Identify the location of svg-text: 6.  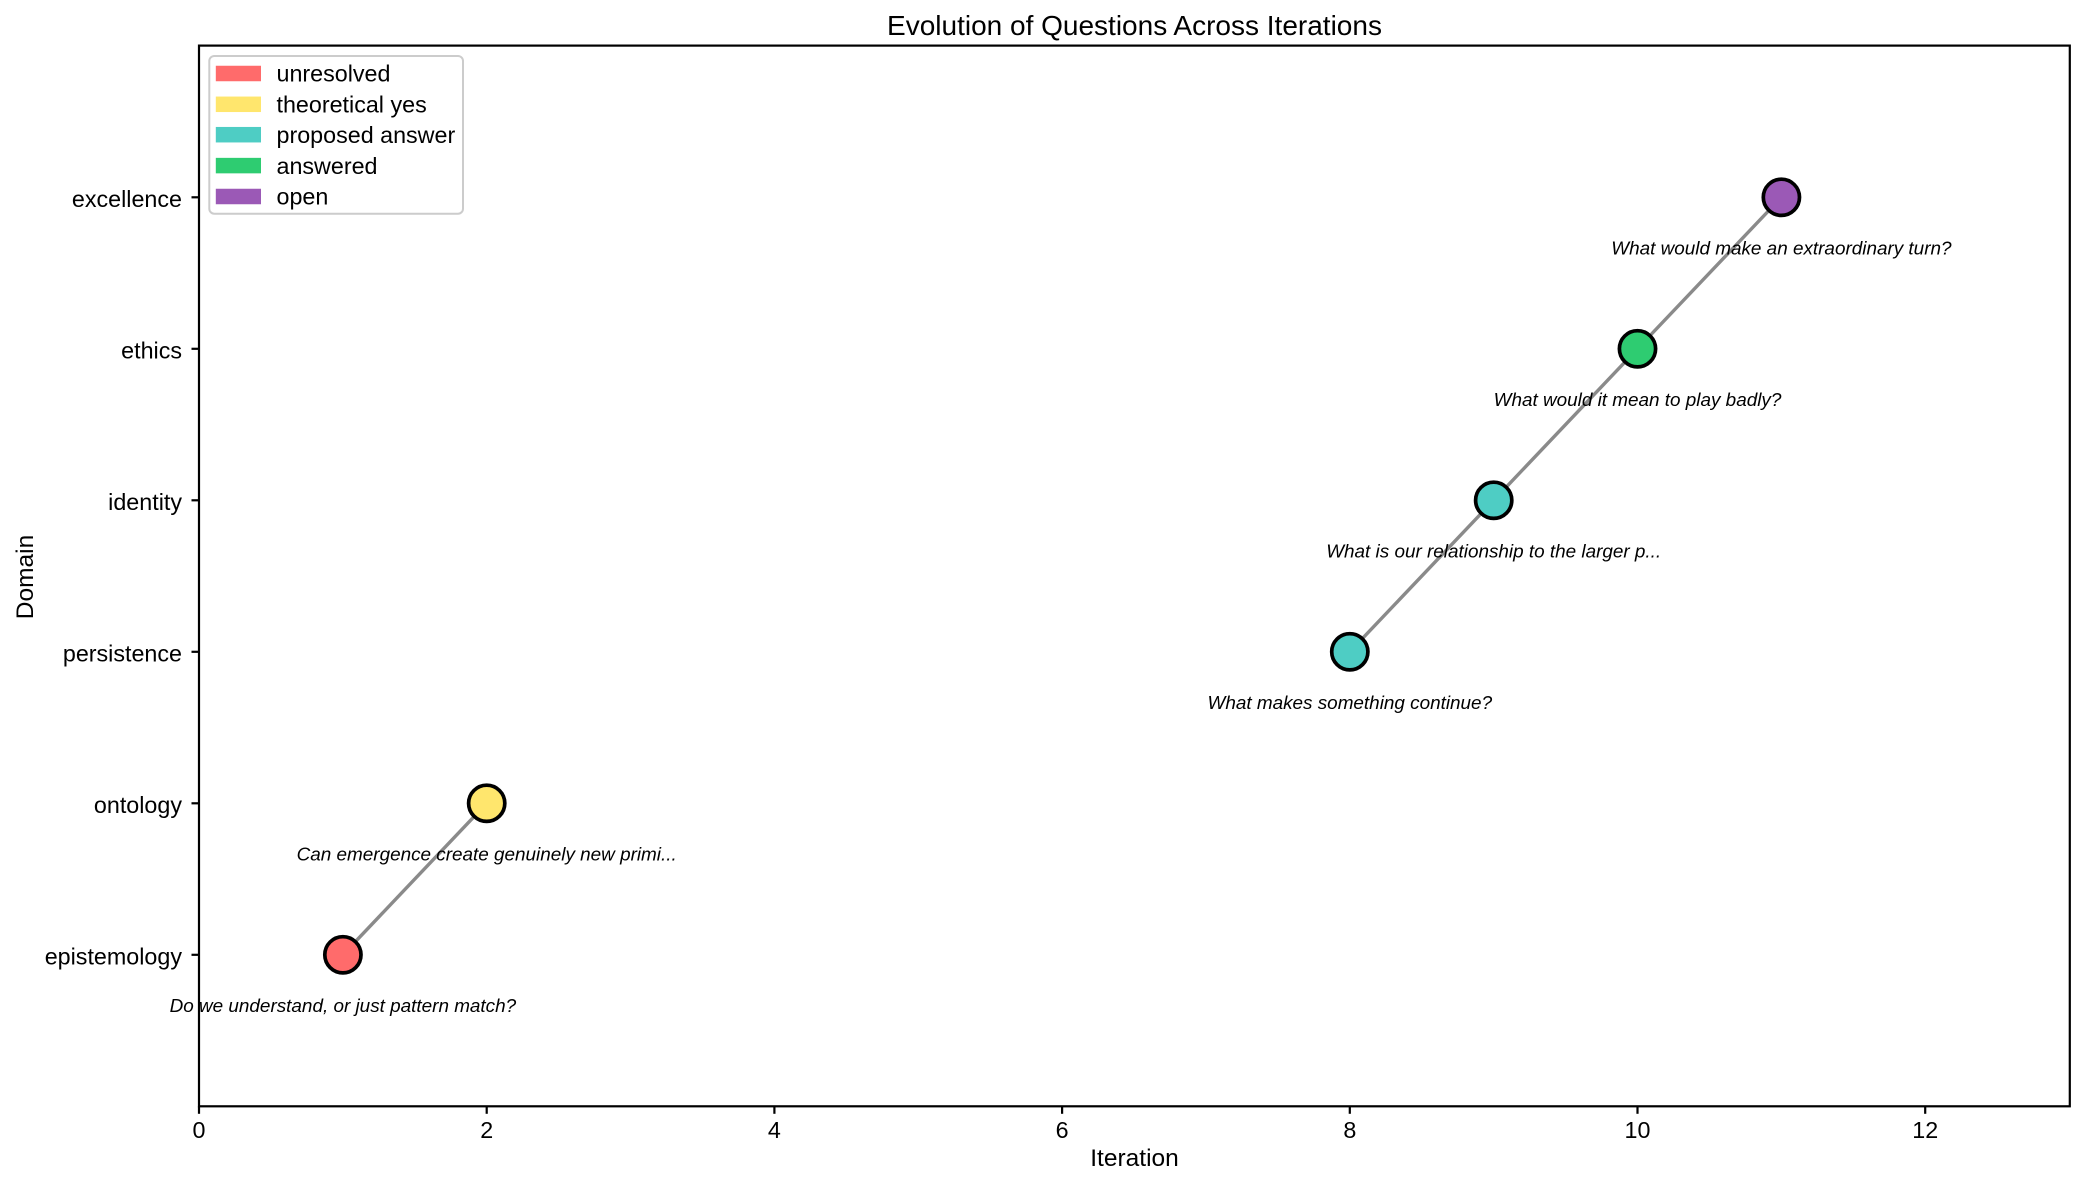
(1062, 1130).